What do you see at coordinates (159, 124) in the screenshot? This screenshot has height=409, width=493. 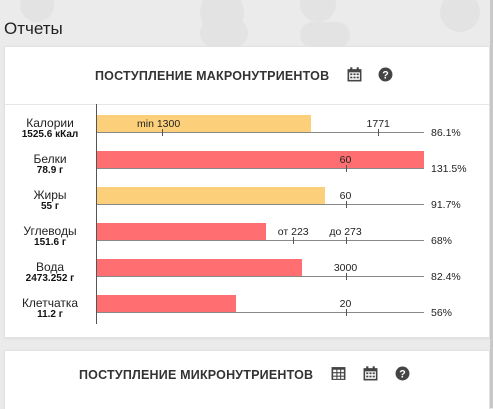 I see `target-label: min 1300` at bounding box center [159, 124].